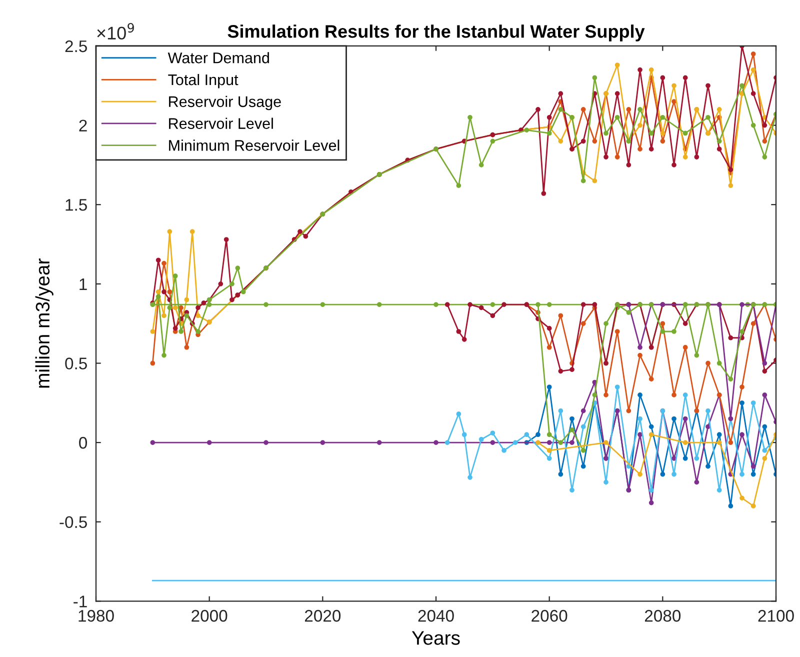  Describe the element at coordinates (662, 616) in the screenshot. I see `x-tick-label: 2080` at that location.